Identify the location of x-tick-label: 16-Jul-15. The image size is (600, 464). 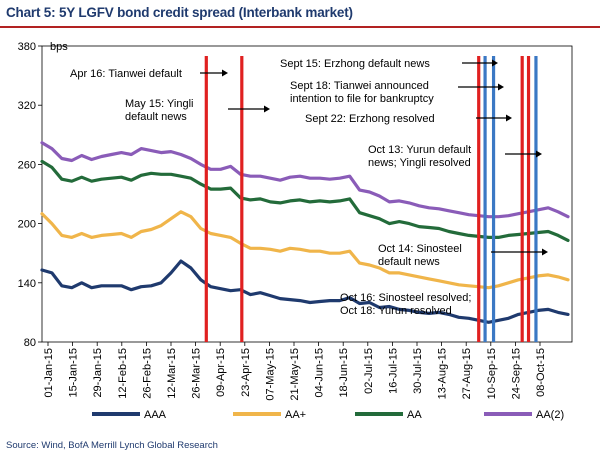
(393, 371).